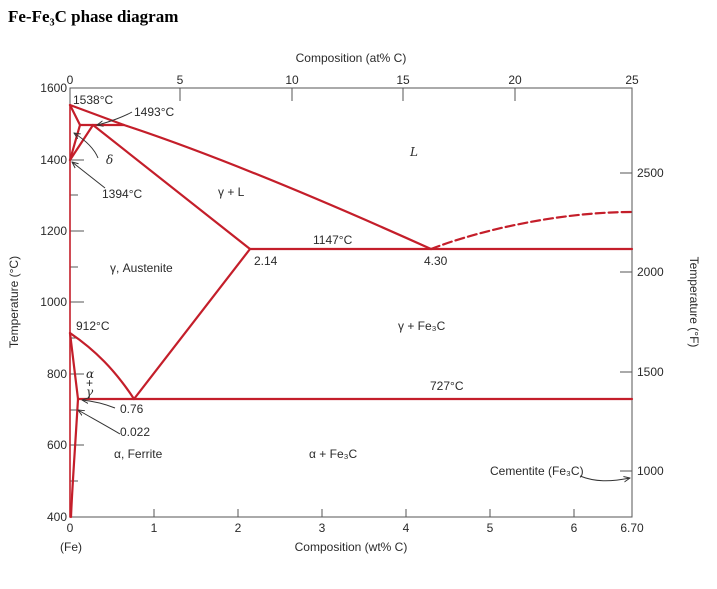 The image size is (717, 589). I want to click on left-tick-label: 400, so click(57, 517).